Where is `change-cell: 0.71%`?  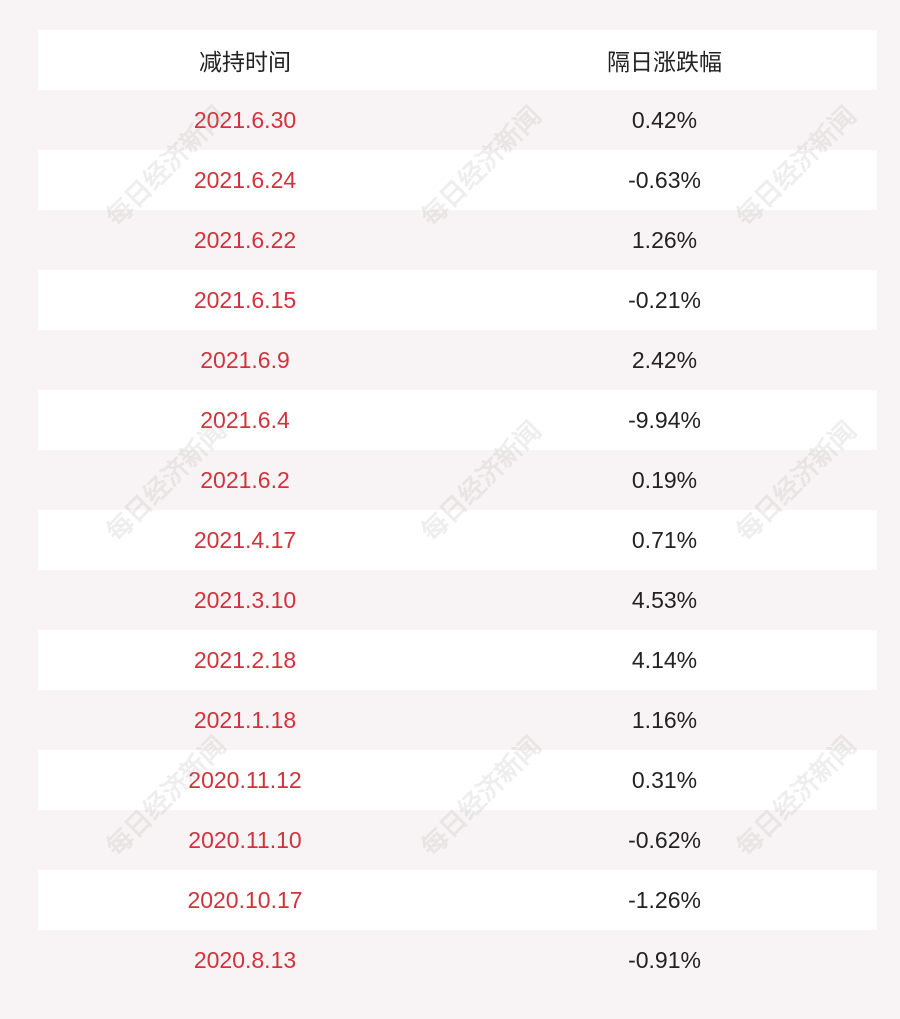 change-cell: 0.71% is located at coordinates (664, 539).